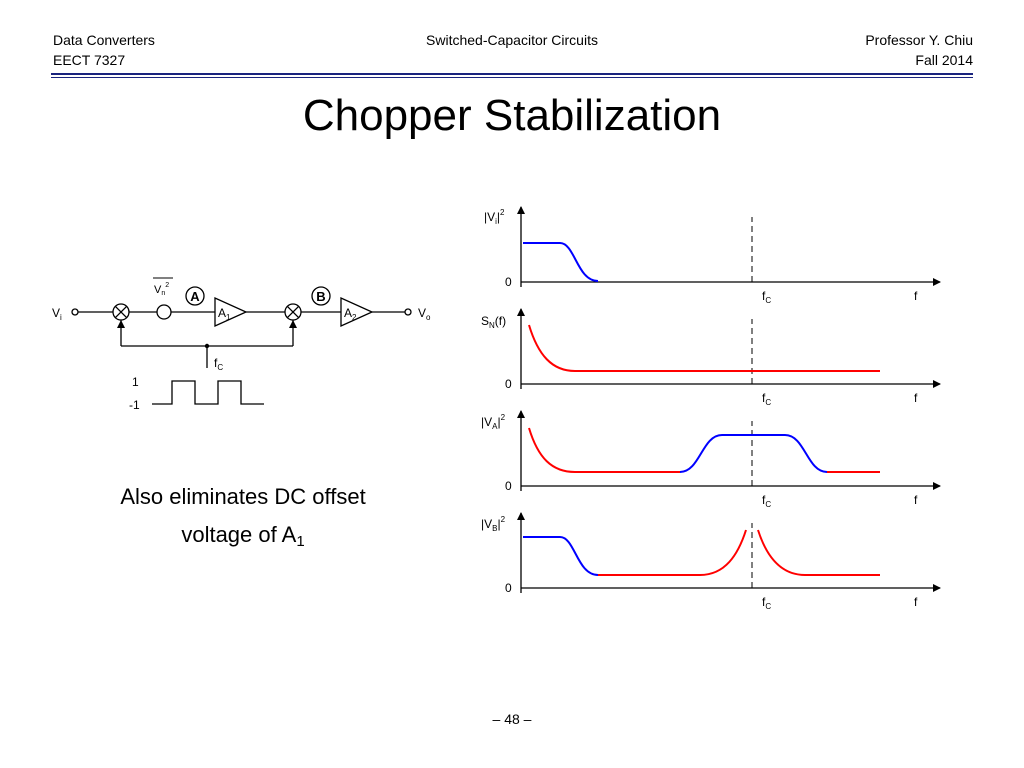 The width and height of the screenshot is (1024, 768). I want to click on plot-vi-f: f, so click(916, 296).